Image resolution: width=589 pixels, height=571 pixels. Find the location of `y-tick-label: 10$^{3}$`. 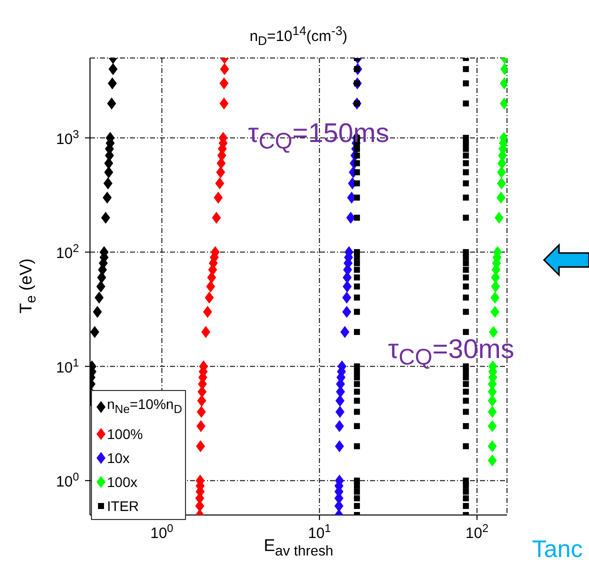

y-tick-label: 10$^{3}$ is located at coordinates (67, 138).